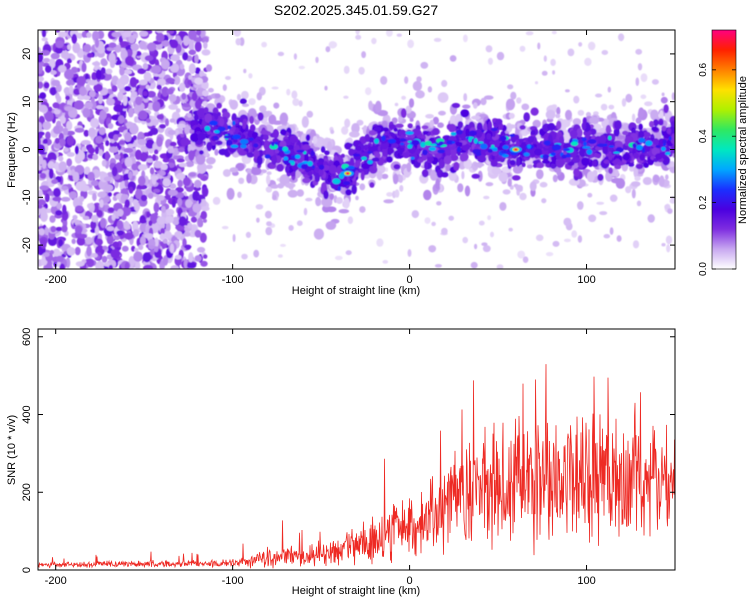 The height and width of the screenshot is (600, 750). I want to click on colorbar-frame, so click(724, 149).